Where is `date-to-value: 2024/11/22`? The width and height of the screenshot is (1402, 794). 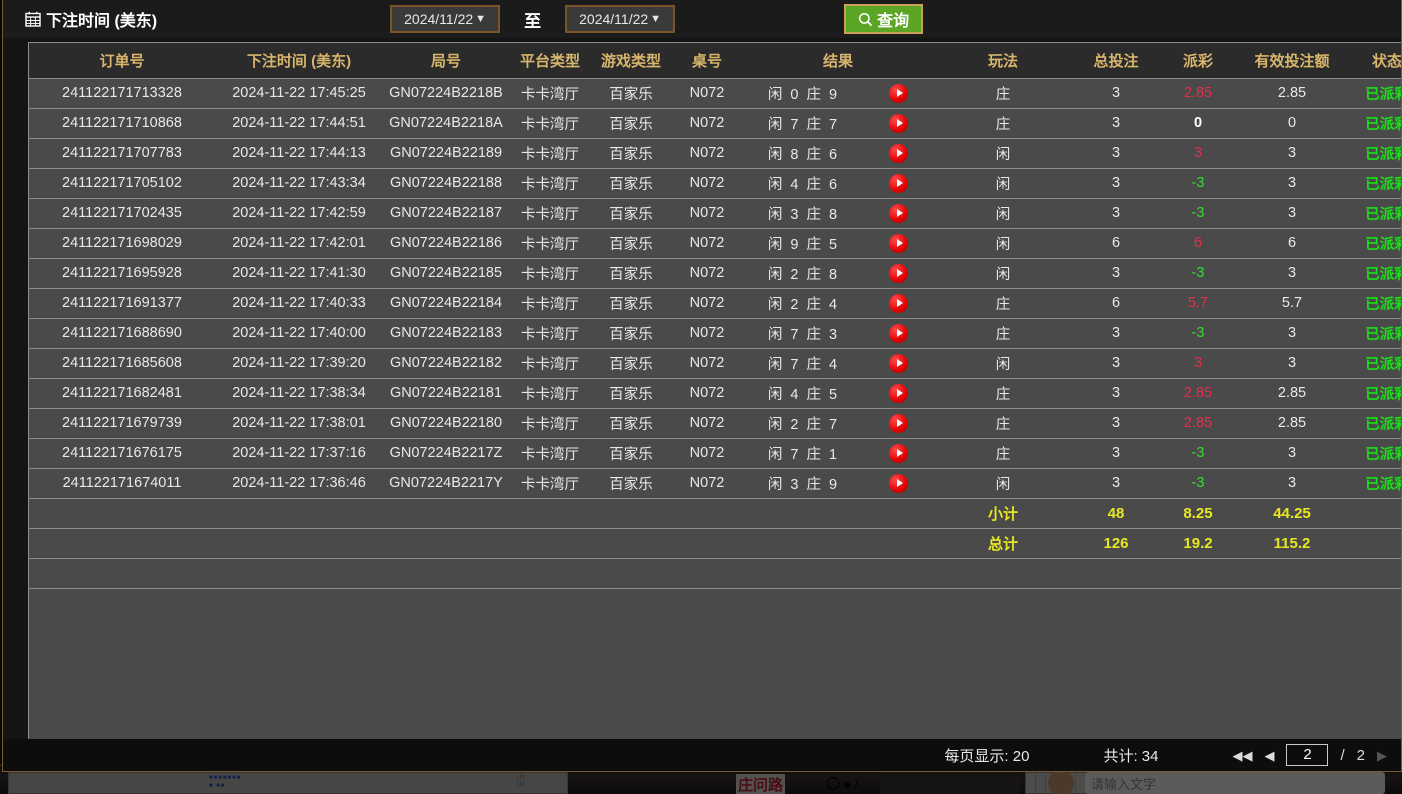 date-to-value: 2024/11/22 is located at coordinates (614, 19).